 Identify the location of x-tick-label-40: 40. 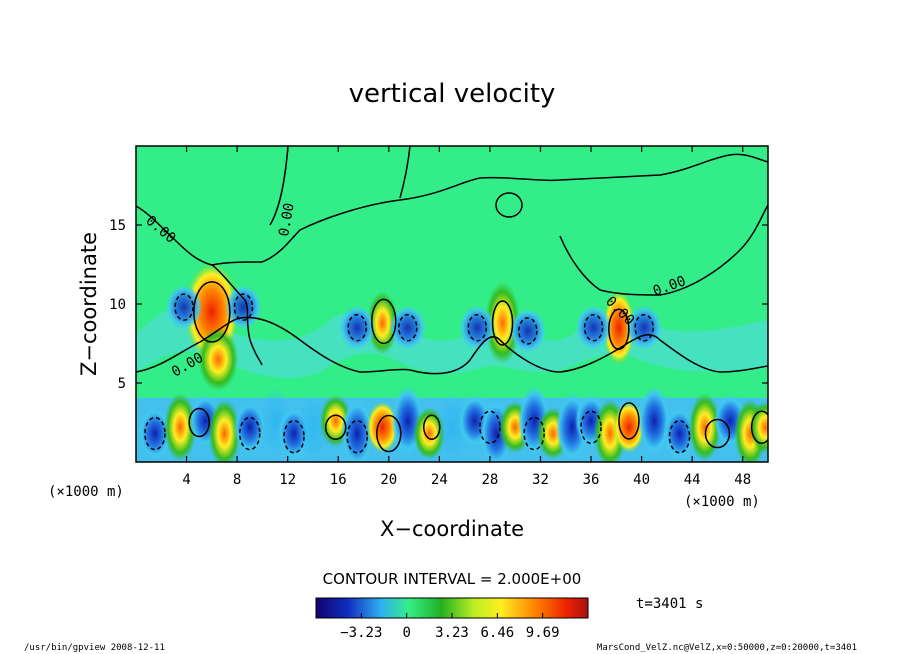
(641, 480).